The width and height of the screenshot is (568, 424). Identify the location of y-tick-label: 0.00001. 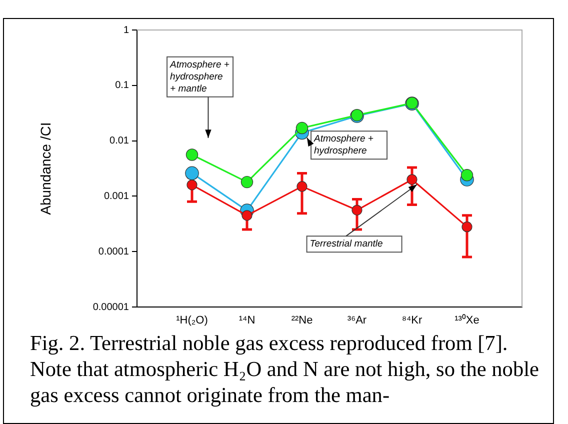
(111, 307).